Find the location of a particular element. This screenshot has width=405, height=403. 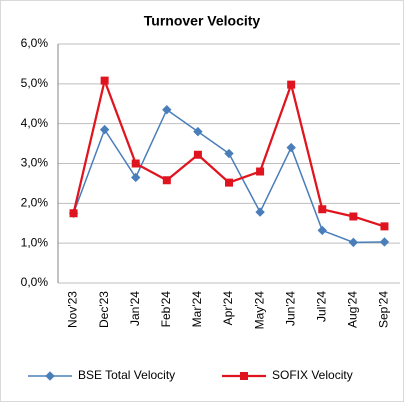

x-tick-label: May'24 is located at coordinates (259, 310).